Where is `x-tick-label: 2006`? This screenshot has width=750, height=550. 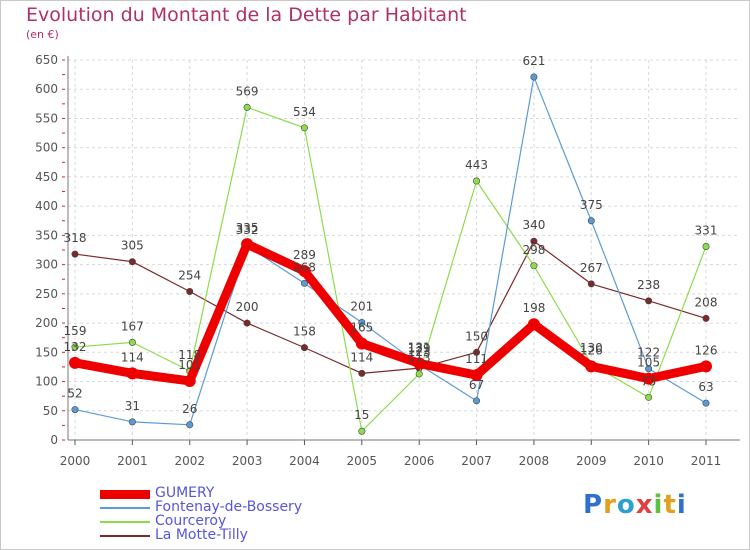 x-tick-label: 2006 is located at coordinates (419, 461).